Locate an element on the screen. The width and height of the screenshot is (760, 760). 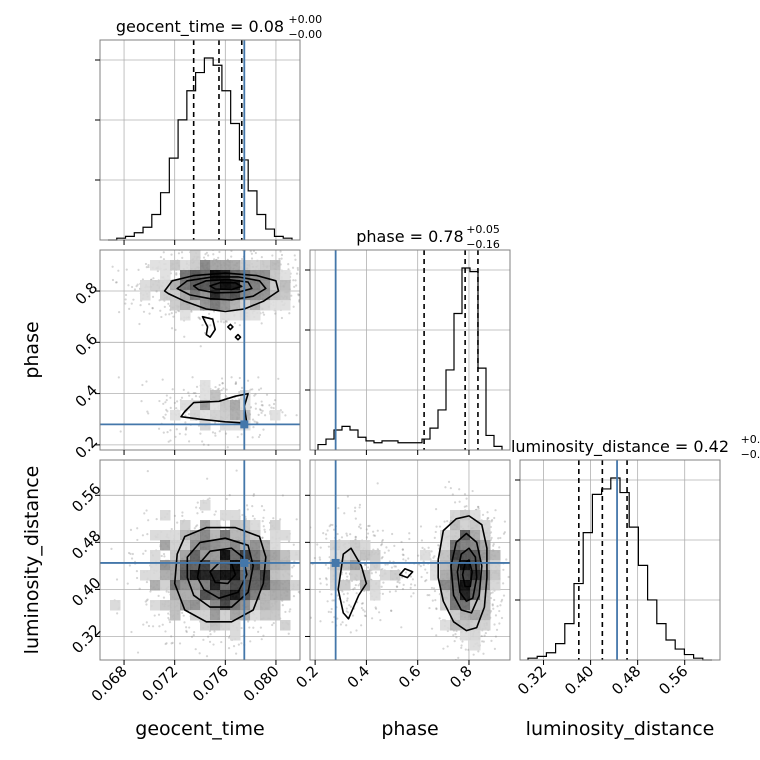
hist-bars is located at coordinates (204, 149).